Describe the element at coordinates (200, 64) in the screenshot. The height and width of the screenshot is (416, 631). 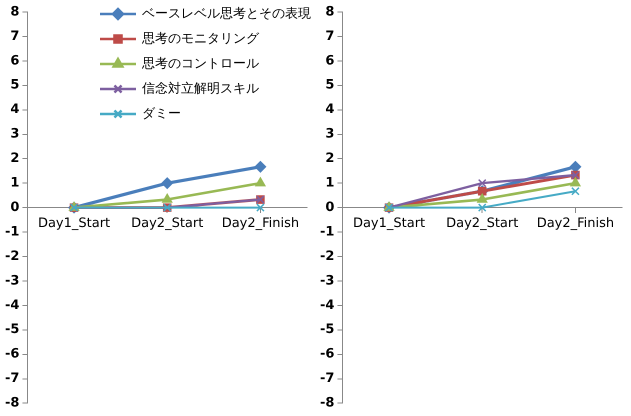
I see `legend-label: 思考のコントロール` at that location.